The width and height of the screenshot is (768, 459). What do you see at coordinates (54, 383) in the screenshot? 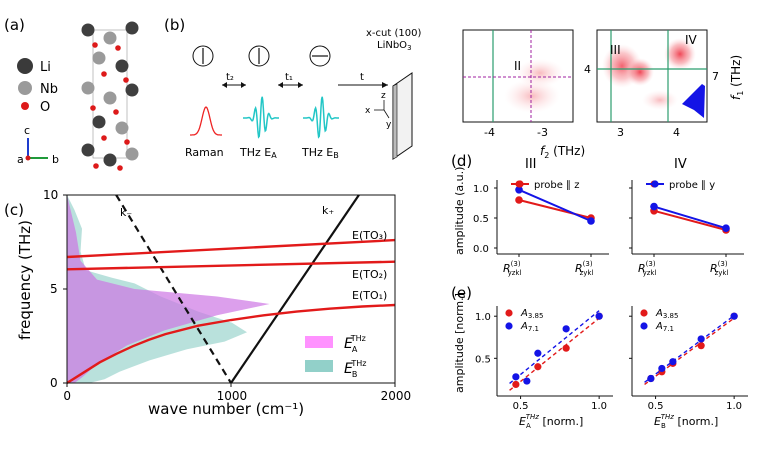
I see `c-ytick-label: 0` at bounding box center [54, 383].